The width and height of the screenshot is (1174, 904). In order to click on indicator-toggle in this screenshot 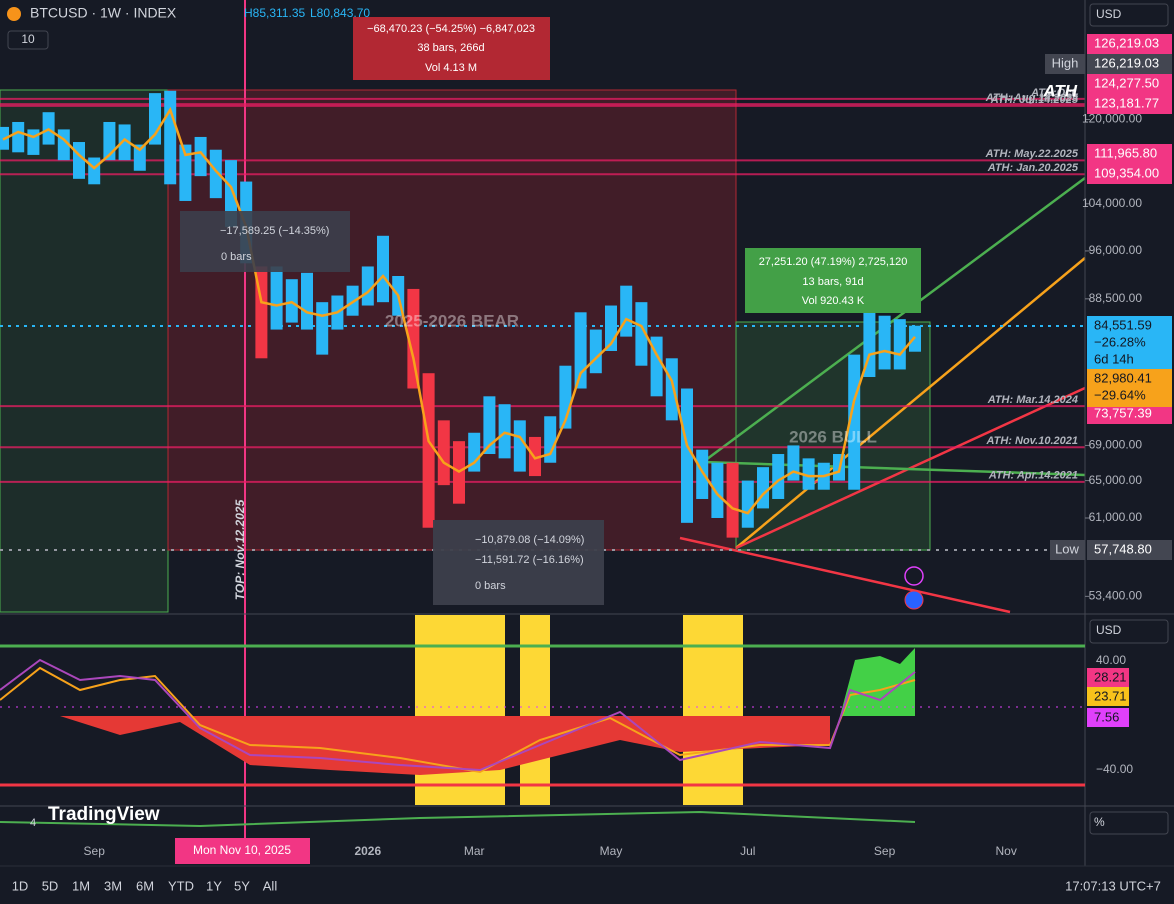, I will do `click(28, 40)`.